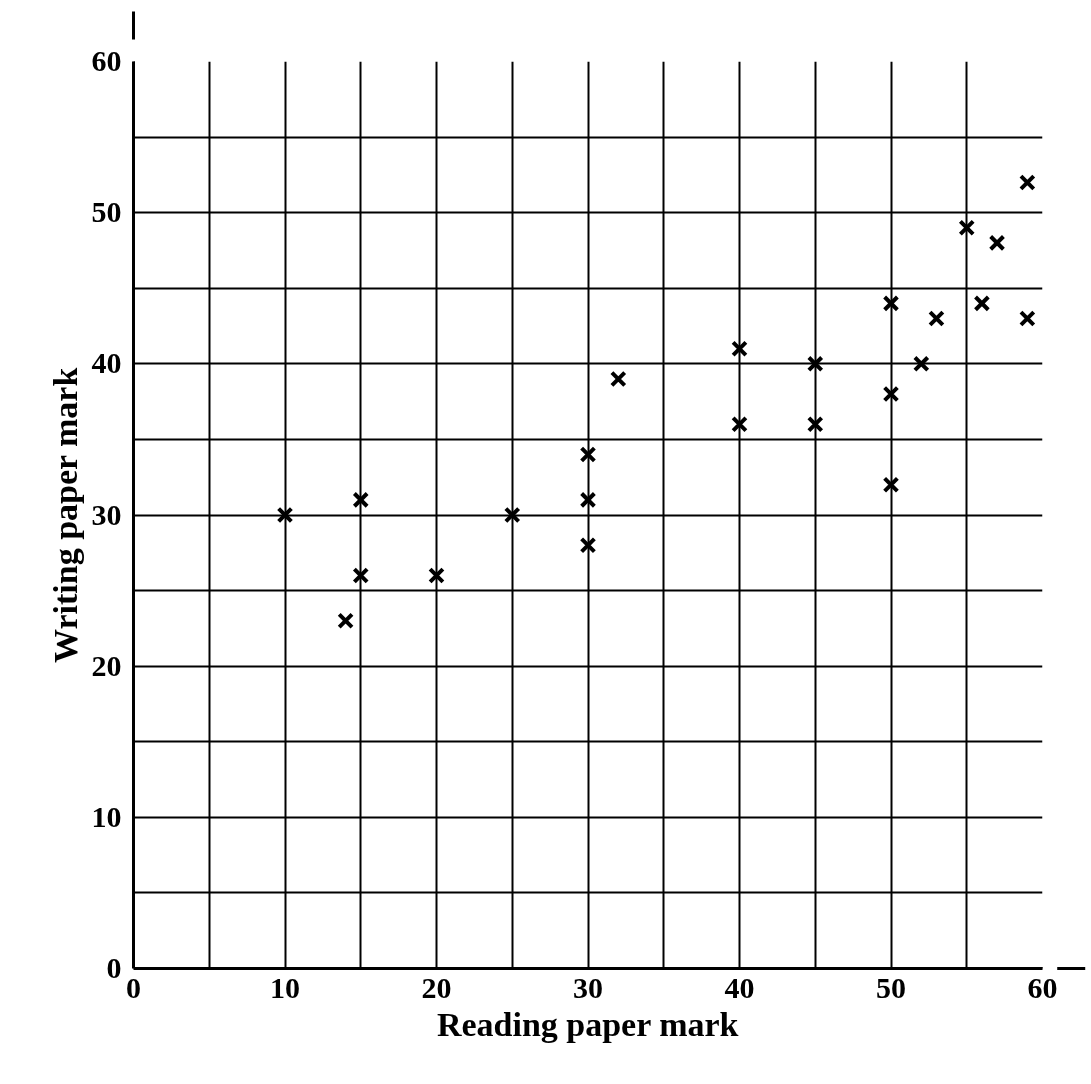 This screenshot has width=1091, height=1084. Describe the element at coordinates (588, 987) in the screenshot. I see `x-tick-label: 30` at that location.